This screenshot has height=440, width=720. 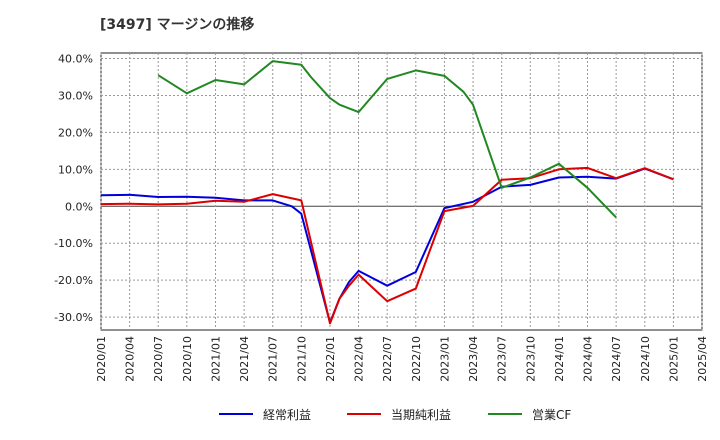 I want to click on y-tick-label: 30.0%, so click(x=75, y=95).